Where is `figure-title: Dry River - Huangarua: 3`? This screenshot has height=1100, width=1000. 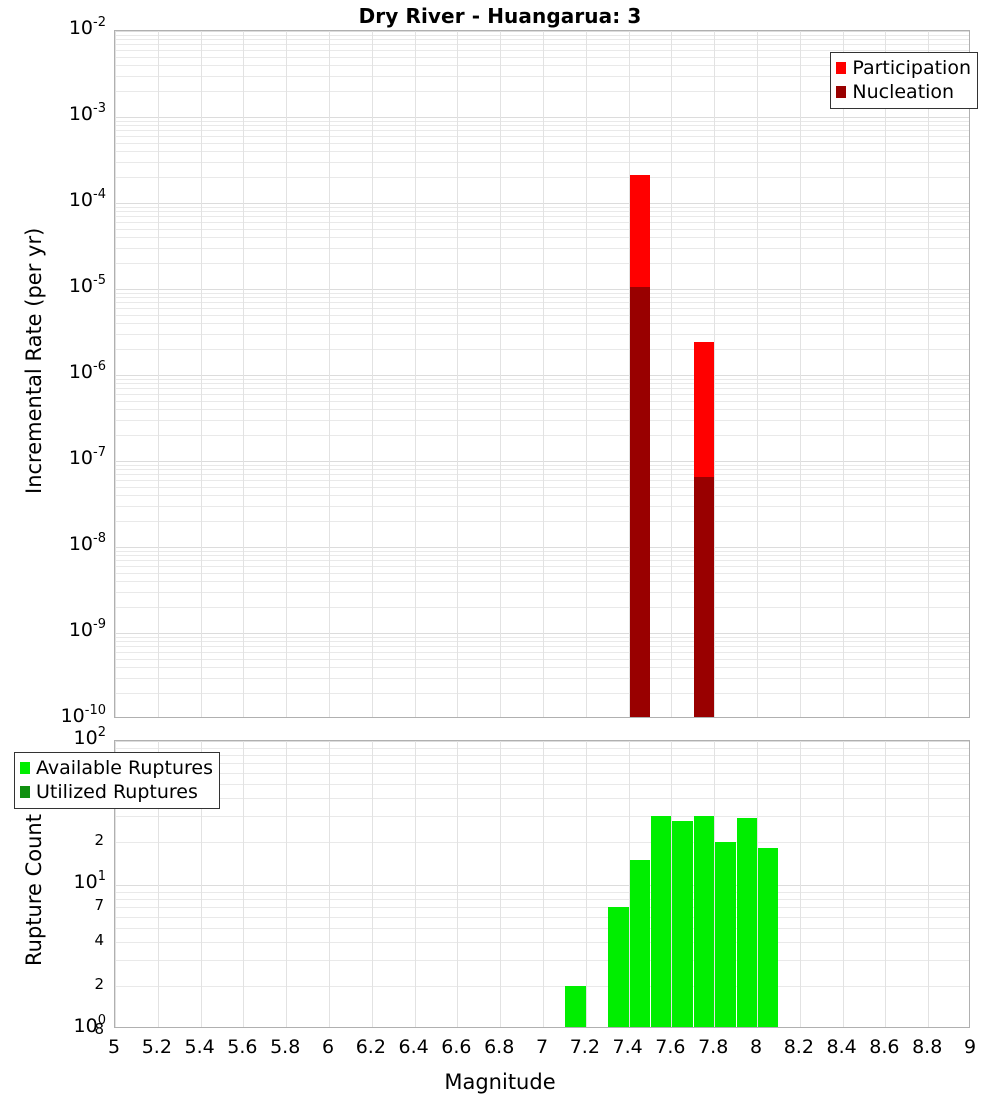 figure-title: Dry River - Huangarua: 3 is located at coordinates (500, 16).